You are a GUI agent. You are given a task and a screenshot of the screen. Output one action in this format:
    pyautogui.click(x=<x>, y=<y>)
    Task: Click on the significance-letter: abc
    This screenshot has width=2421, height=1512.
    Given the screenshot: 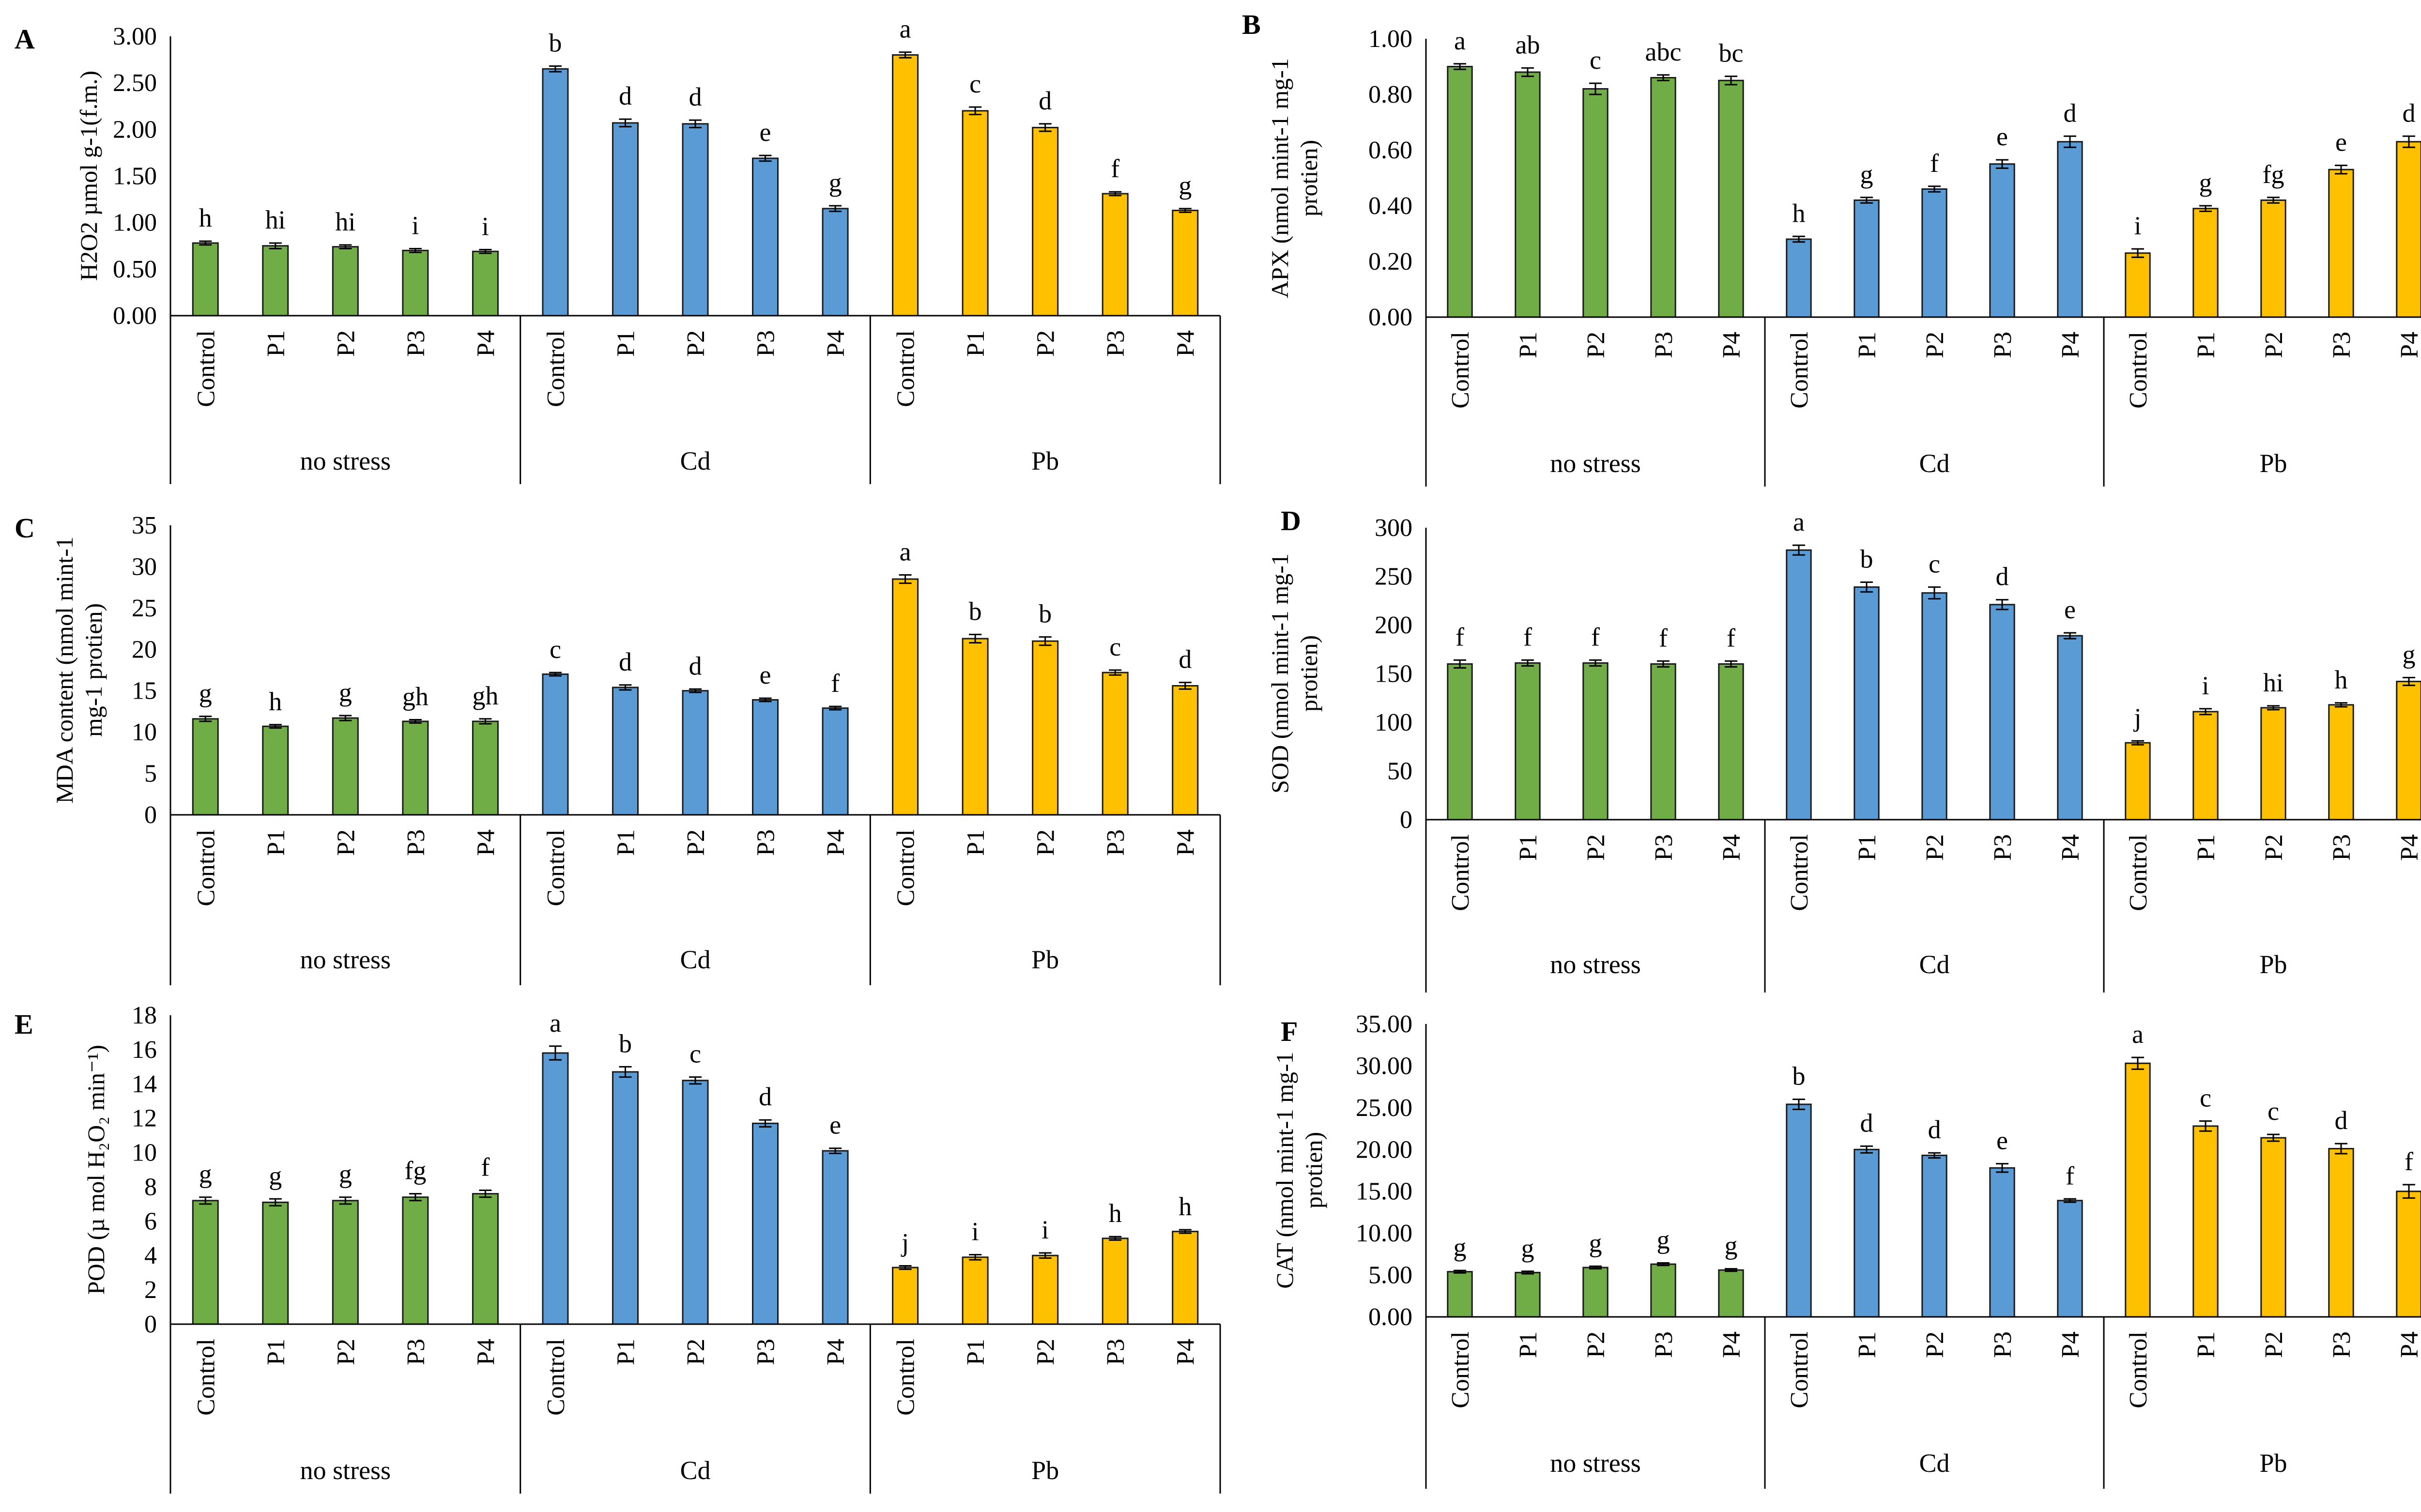 What is the action you would take?
    pyautogui.click(x=1663, y=52)
    